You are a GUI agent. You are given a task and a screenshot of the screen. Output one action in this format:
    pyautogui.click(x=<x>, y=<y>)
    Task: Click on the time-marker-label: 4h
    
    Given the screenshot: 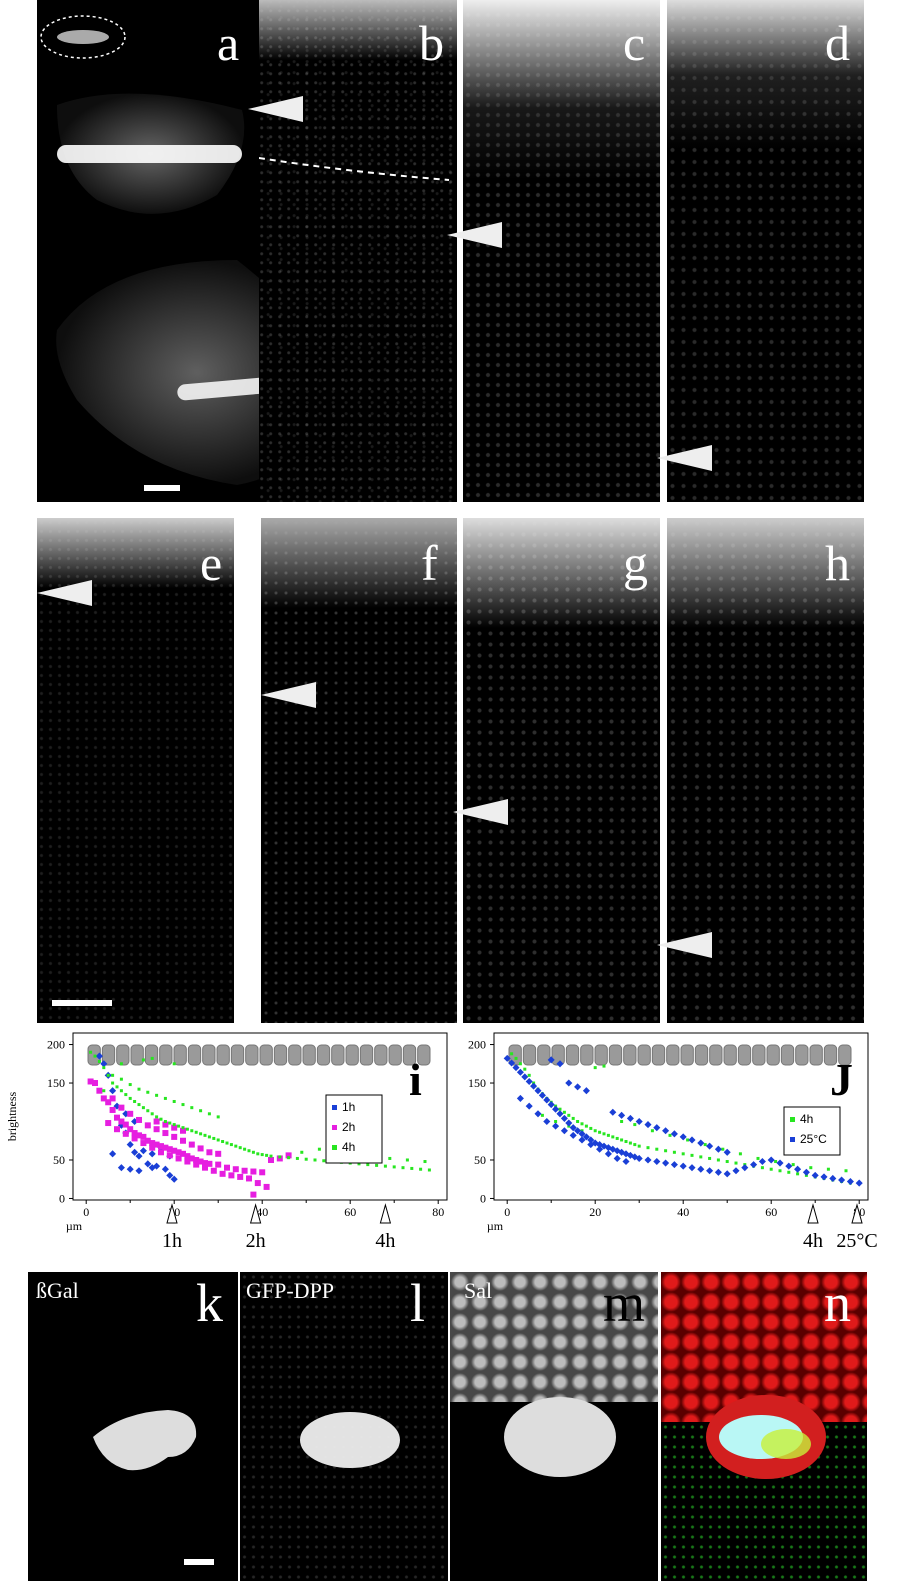 What is the action you would take?
    pyautogui.click(x=813, y=1241)
    